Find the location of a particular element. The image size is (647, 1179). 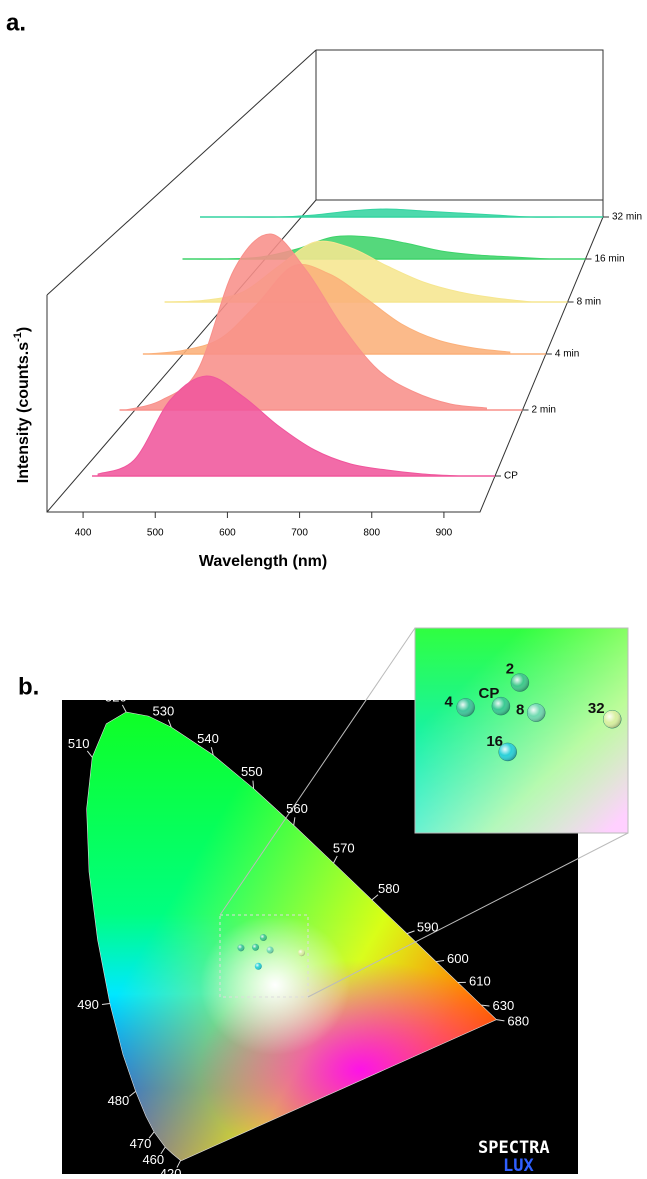

logo: SPECTRA is located at coordinates (514, 1148).